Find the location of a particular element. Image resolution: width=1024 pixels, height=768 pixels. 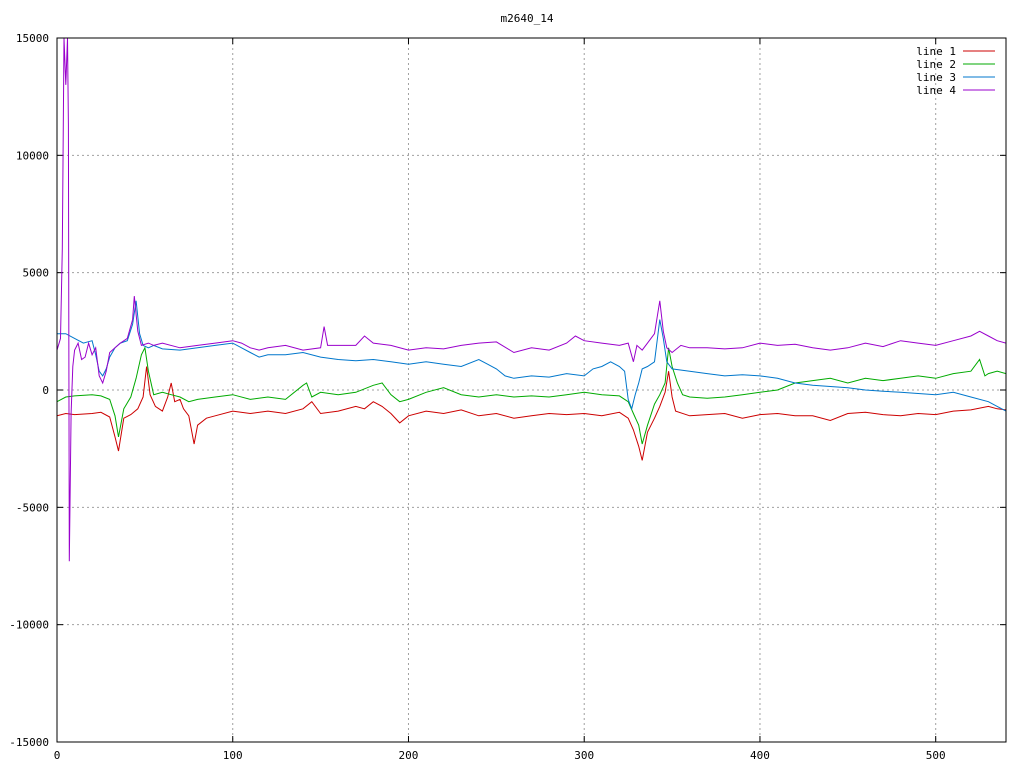

y-tick-label: 0 is located at coordinates (45, 390).